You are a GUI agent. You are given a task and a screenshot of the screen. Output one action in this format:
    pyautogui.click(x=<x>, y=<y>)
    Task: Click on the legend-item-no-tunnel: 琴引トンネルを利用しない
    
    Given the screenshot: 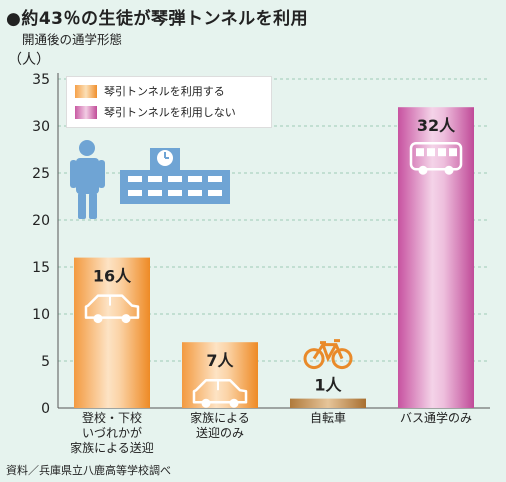 What is the action you would take?
    pyautogui.click(x=155, y=112)
    